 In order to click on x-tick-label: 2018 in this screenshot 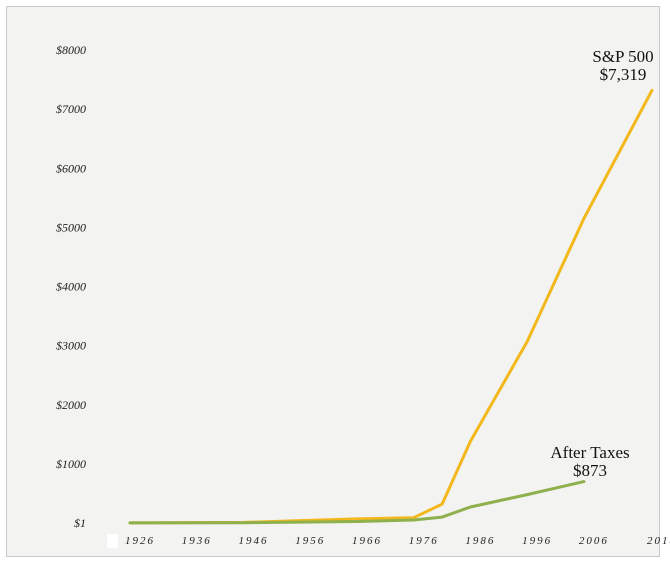, I will do `click(658, 541)`.